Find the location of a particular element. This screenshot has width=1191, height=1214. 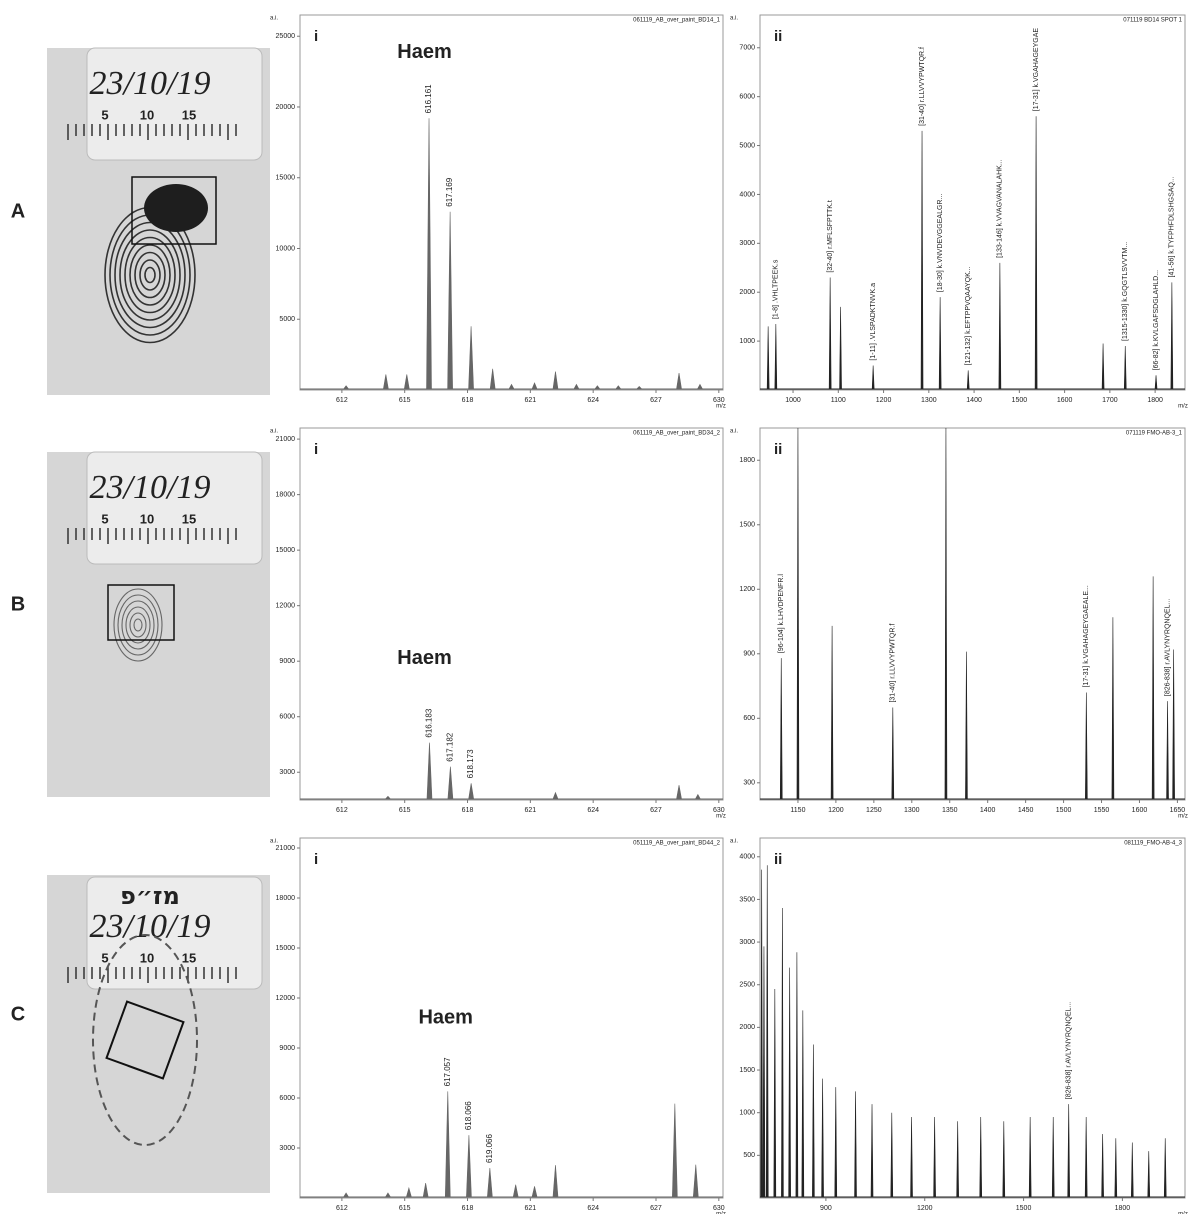

y-tick-label: 600 is located at coordinates (749, 718).